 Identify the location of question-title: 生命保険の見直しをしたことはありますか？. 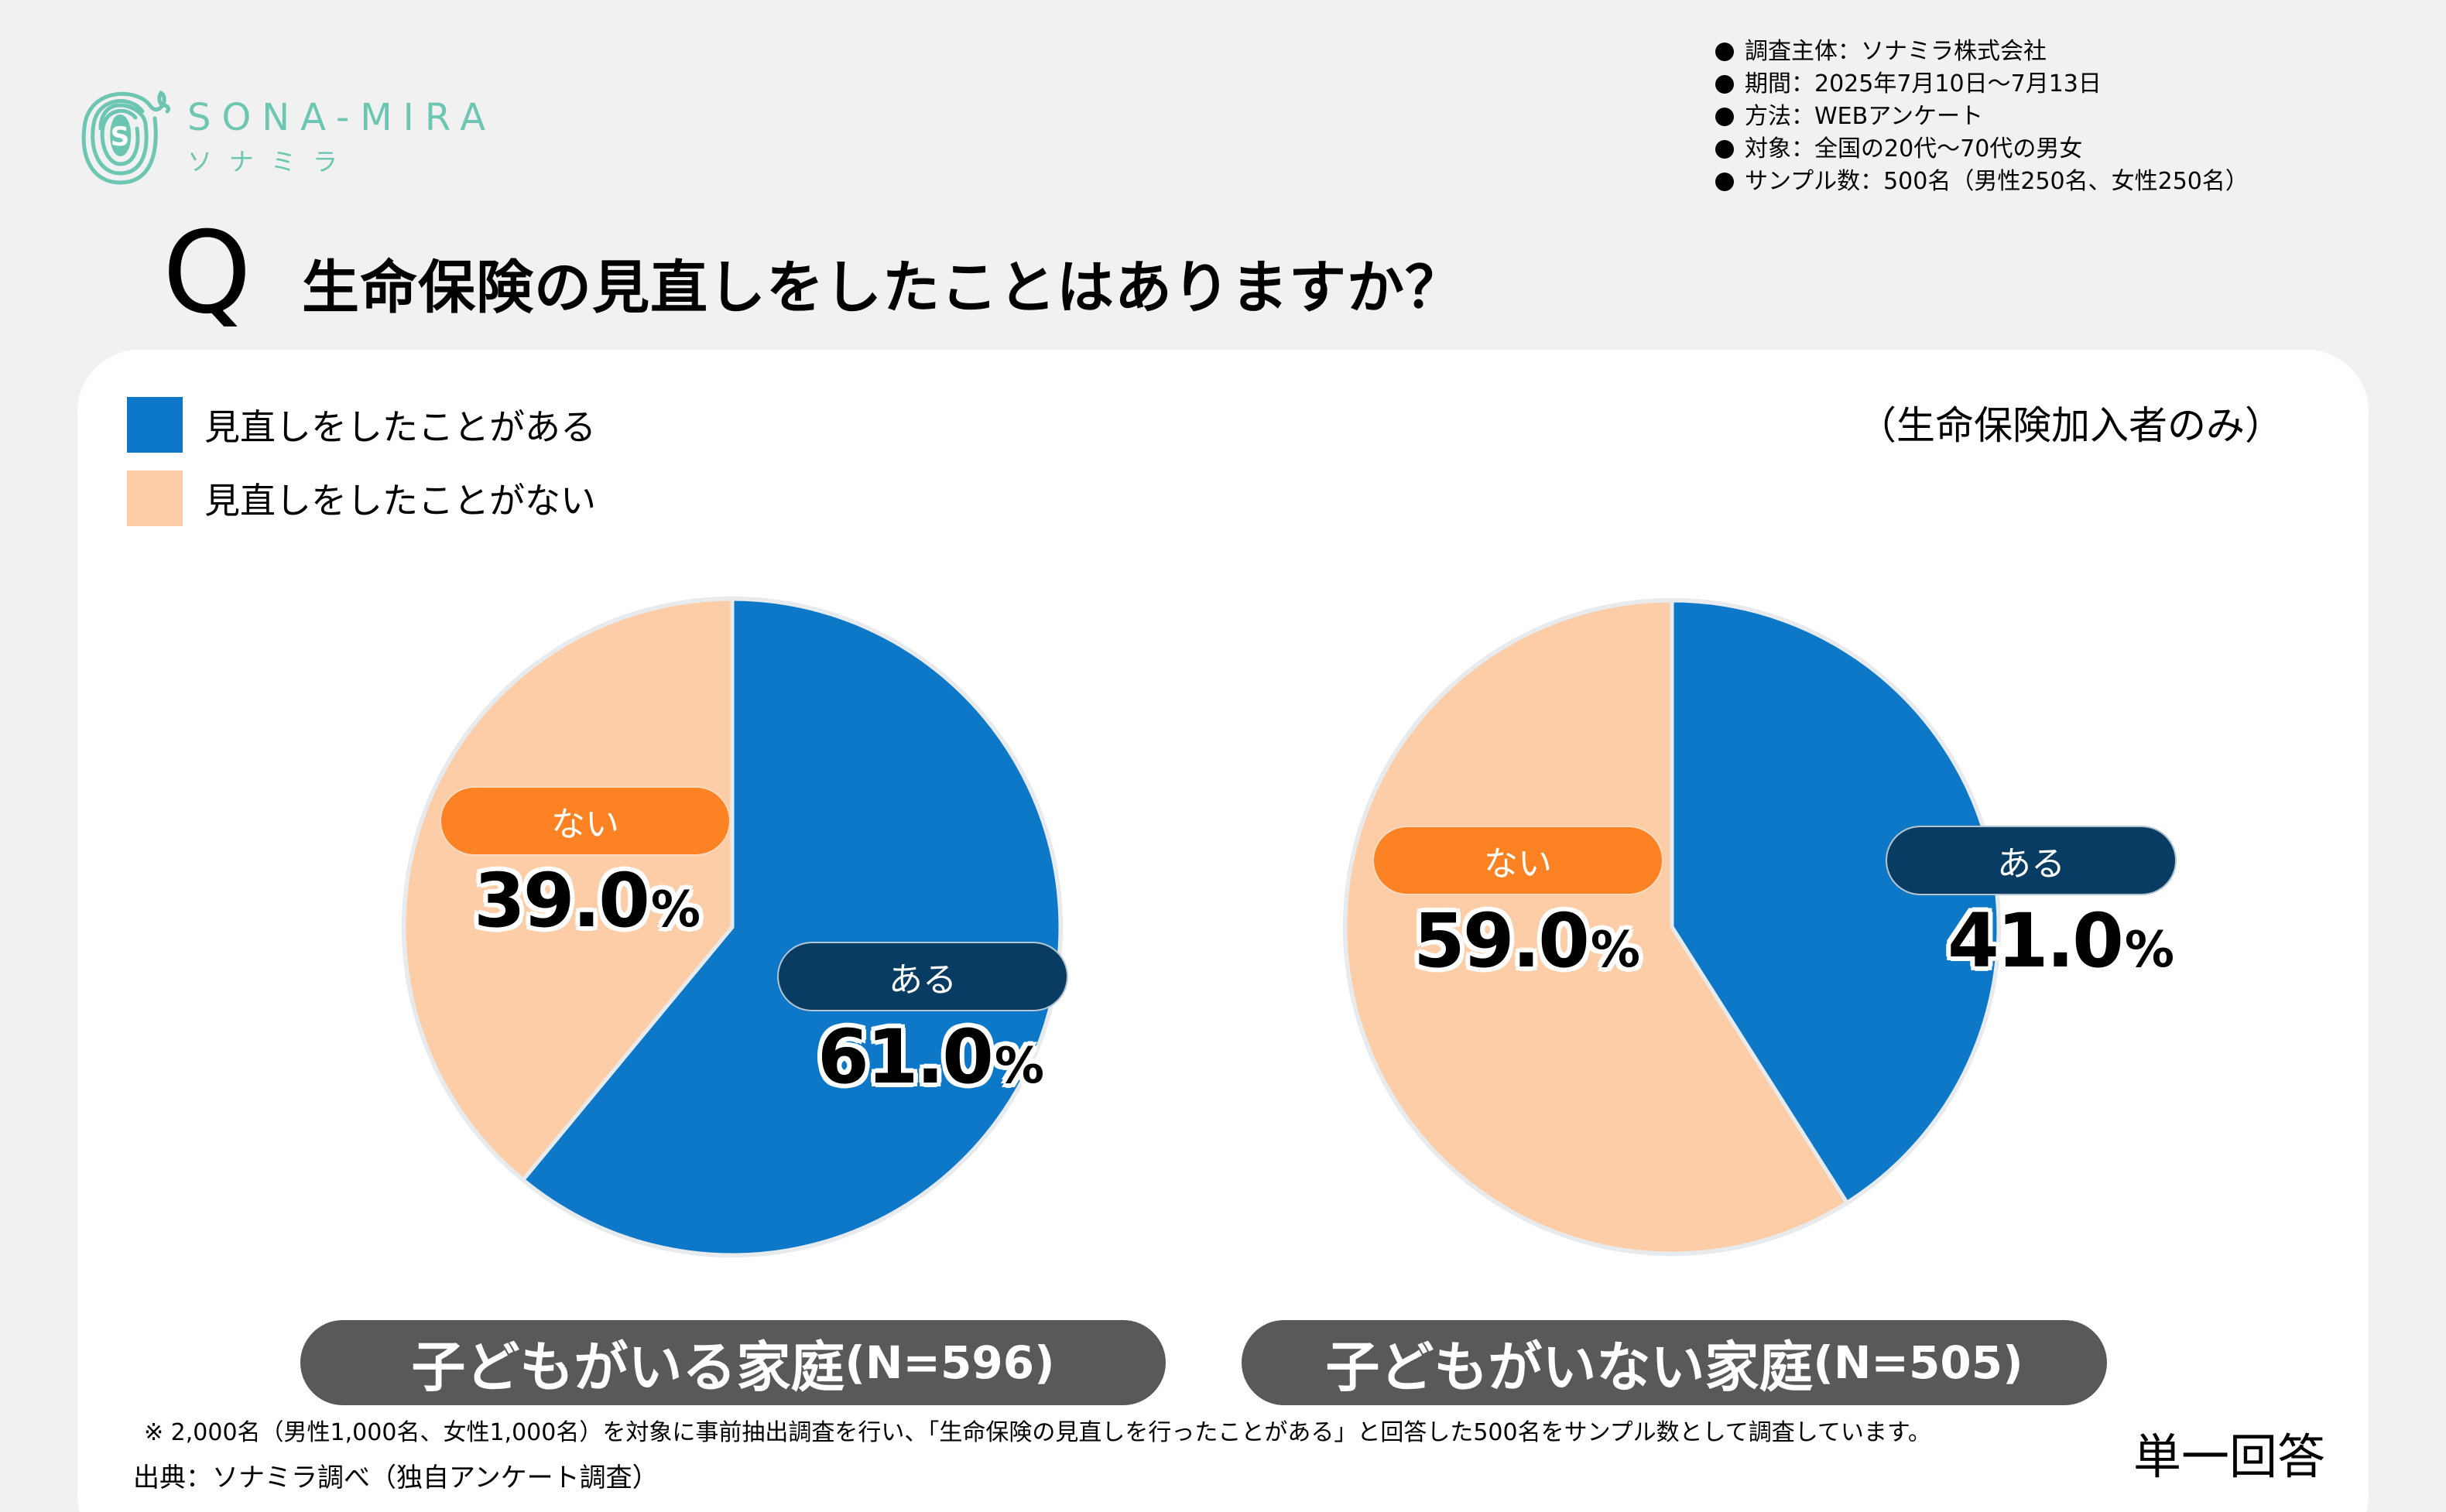
(883, 288).